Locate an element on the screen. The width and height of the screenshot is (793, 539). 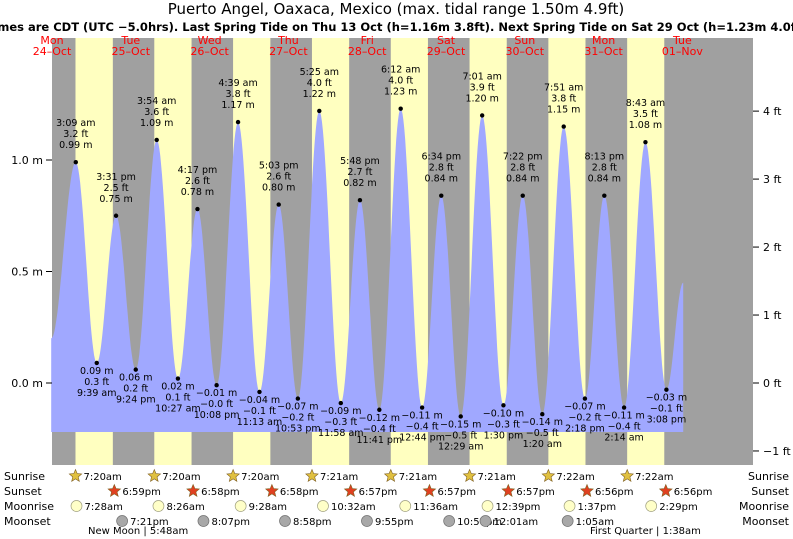
day-header-date: 01–Nov is located at coordinates (682, 51).